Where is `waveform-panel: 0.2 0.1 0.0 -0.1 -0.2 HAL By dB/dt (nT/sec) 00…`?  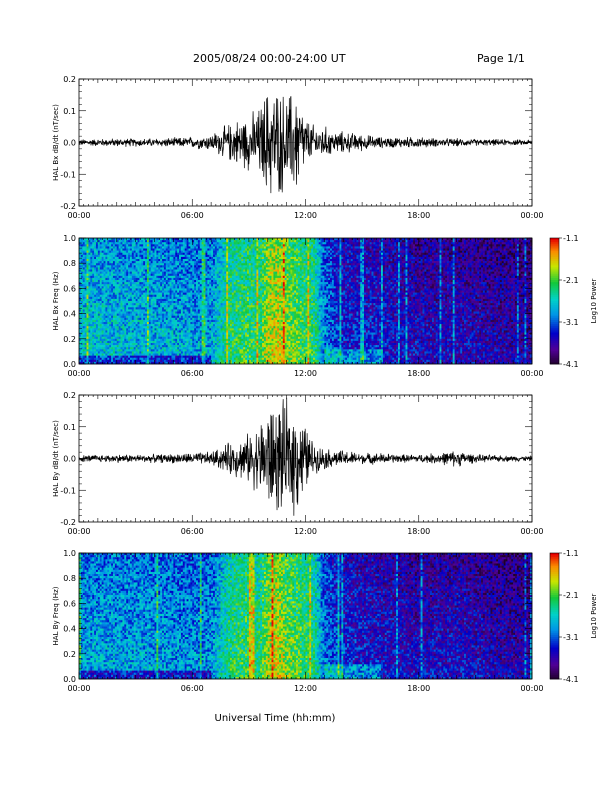 waveform-panel: 0.2 0.1 0.0 -0.1 -0.2 HAL By dB/dt (nT/sec) 00… is located at coordinates (298, 463).